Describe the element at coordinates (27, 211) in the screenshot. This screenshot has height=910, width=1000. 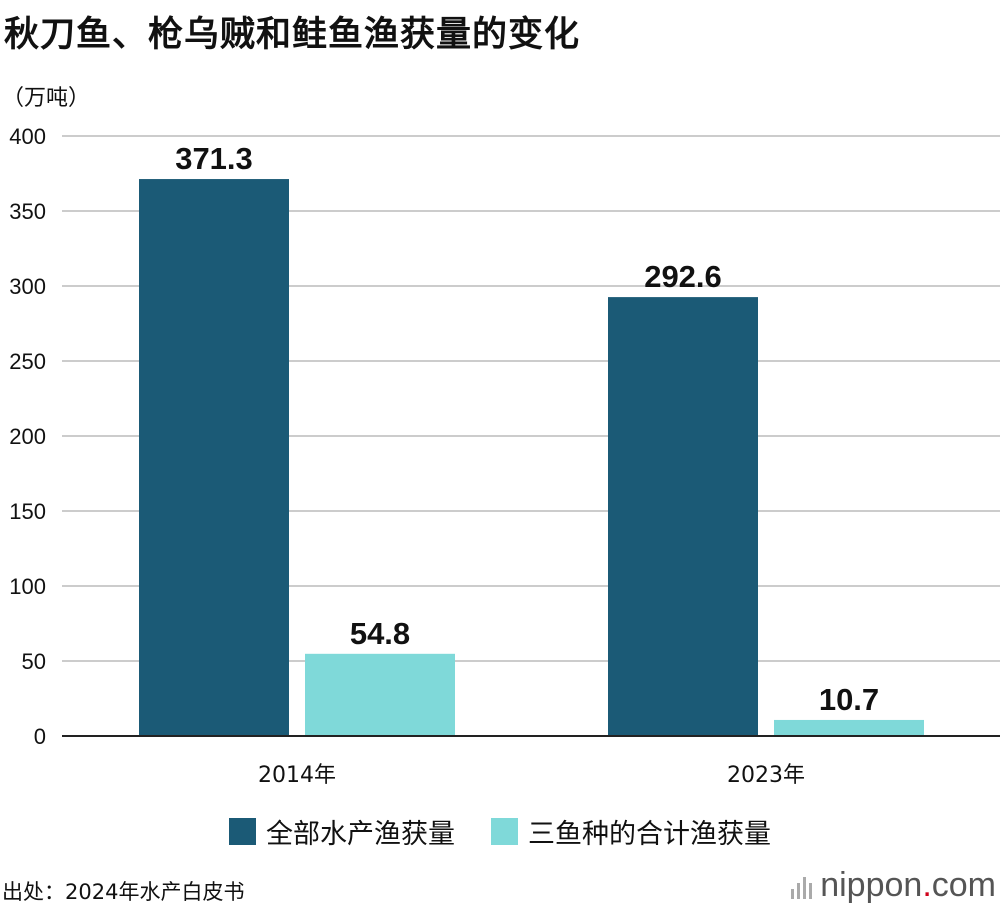
I see `y-tick-label: 350` at that location.